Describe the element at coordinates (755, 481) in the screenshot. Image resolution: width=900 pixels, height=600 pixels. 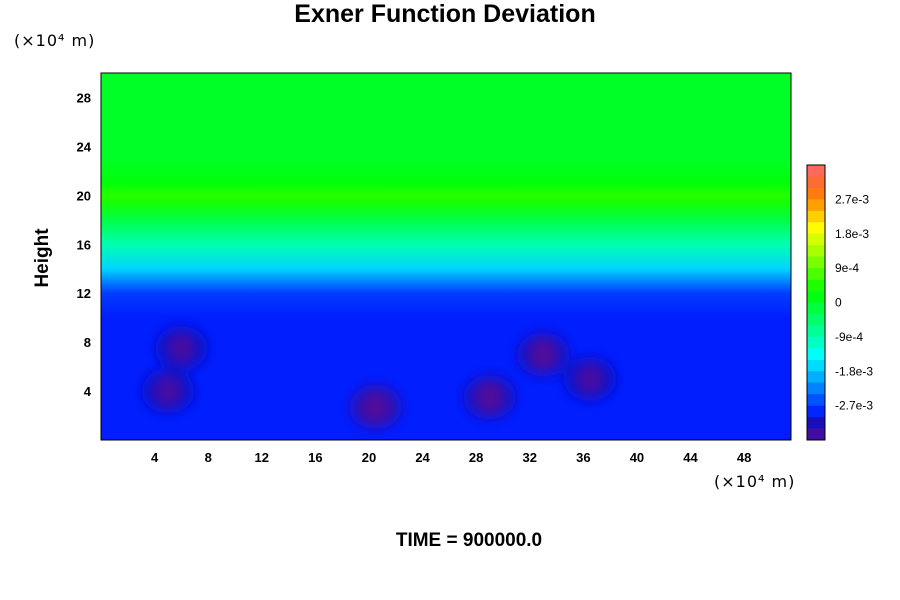
I see `x-axis-unit: (×10⁴ m)` at that location.